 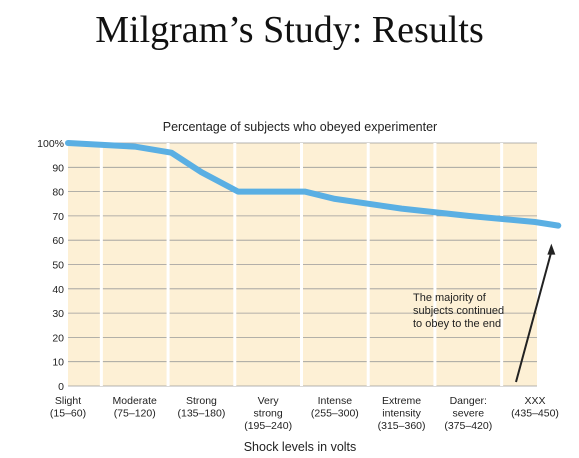 What do you see at coordinates (201, 407) in the screenshot?
I see `x-category-label: Strong (135–180)` at bounding box center [201, 407].